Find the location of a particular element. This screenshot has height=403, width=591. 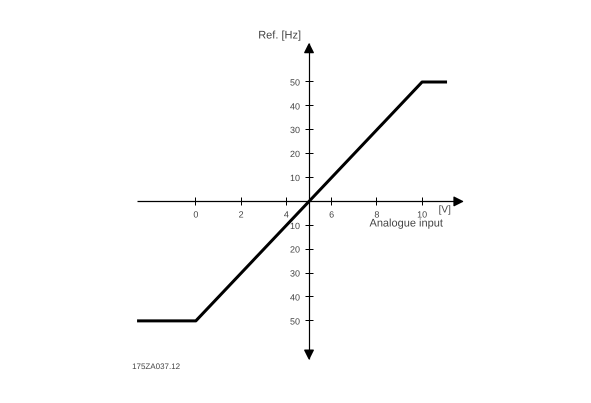

x-tick-label: 2 is located at coordinates (241, 214).